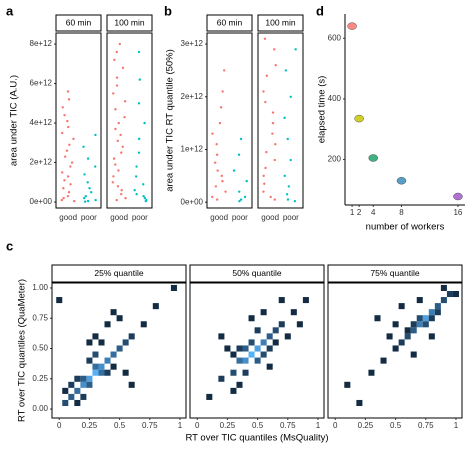 The width and height of the screenshot is (474, 451). Describe the element at coordinates (373, 212) in the screenshot. I see `x-tick-label: 4` at that location.